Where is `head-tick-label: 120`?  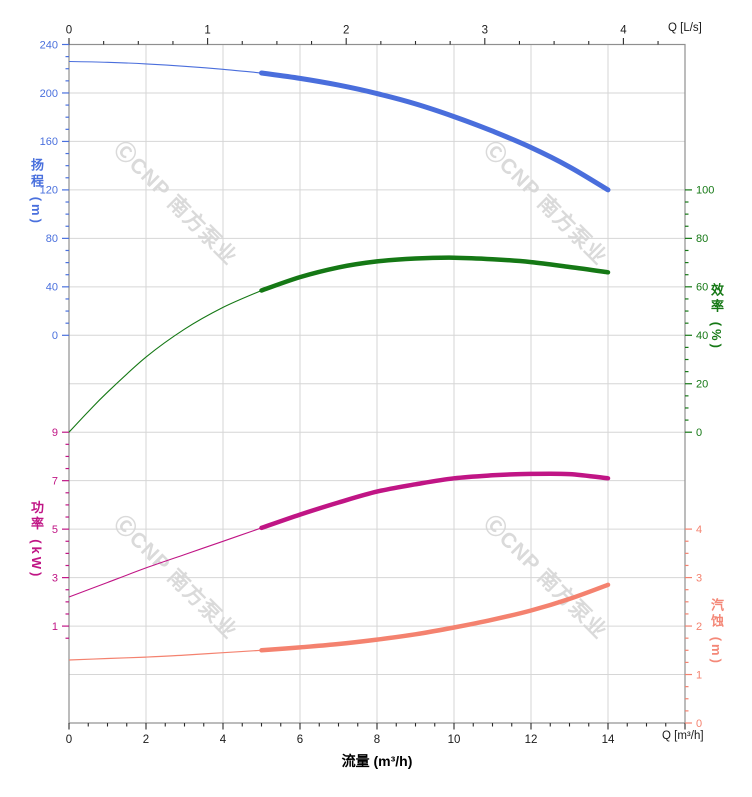
head-tick-label: 120 is located at coordinates (49, 191).